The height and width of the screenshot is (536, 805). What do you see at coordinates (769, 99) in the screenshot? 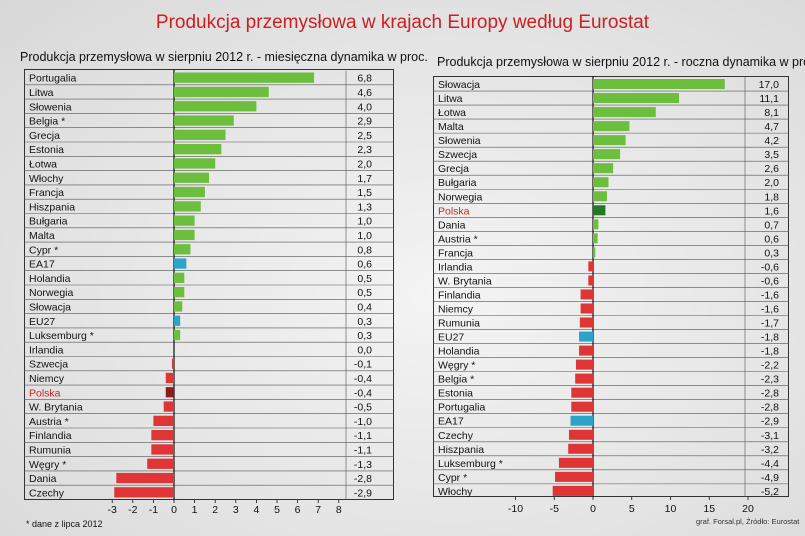
I see `right-value-label: 11,1` at bounding box center [769, 99].